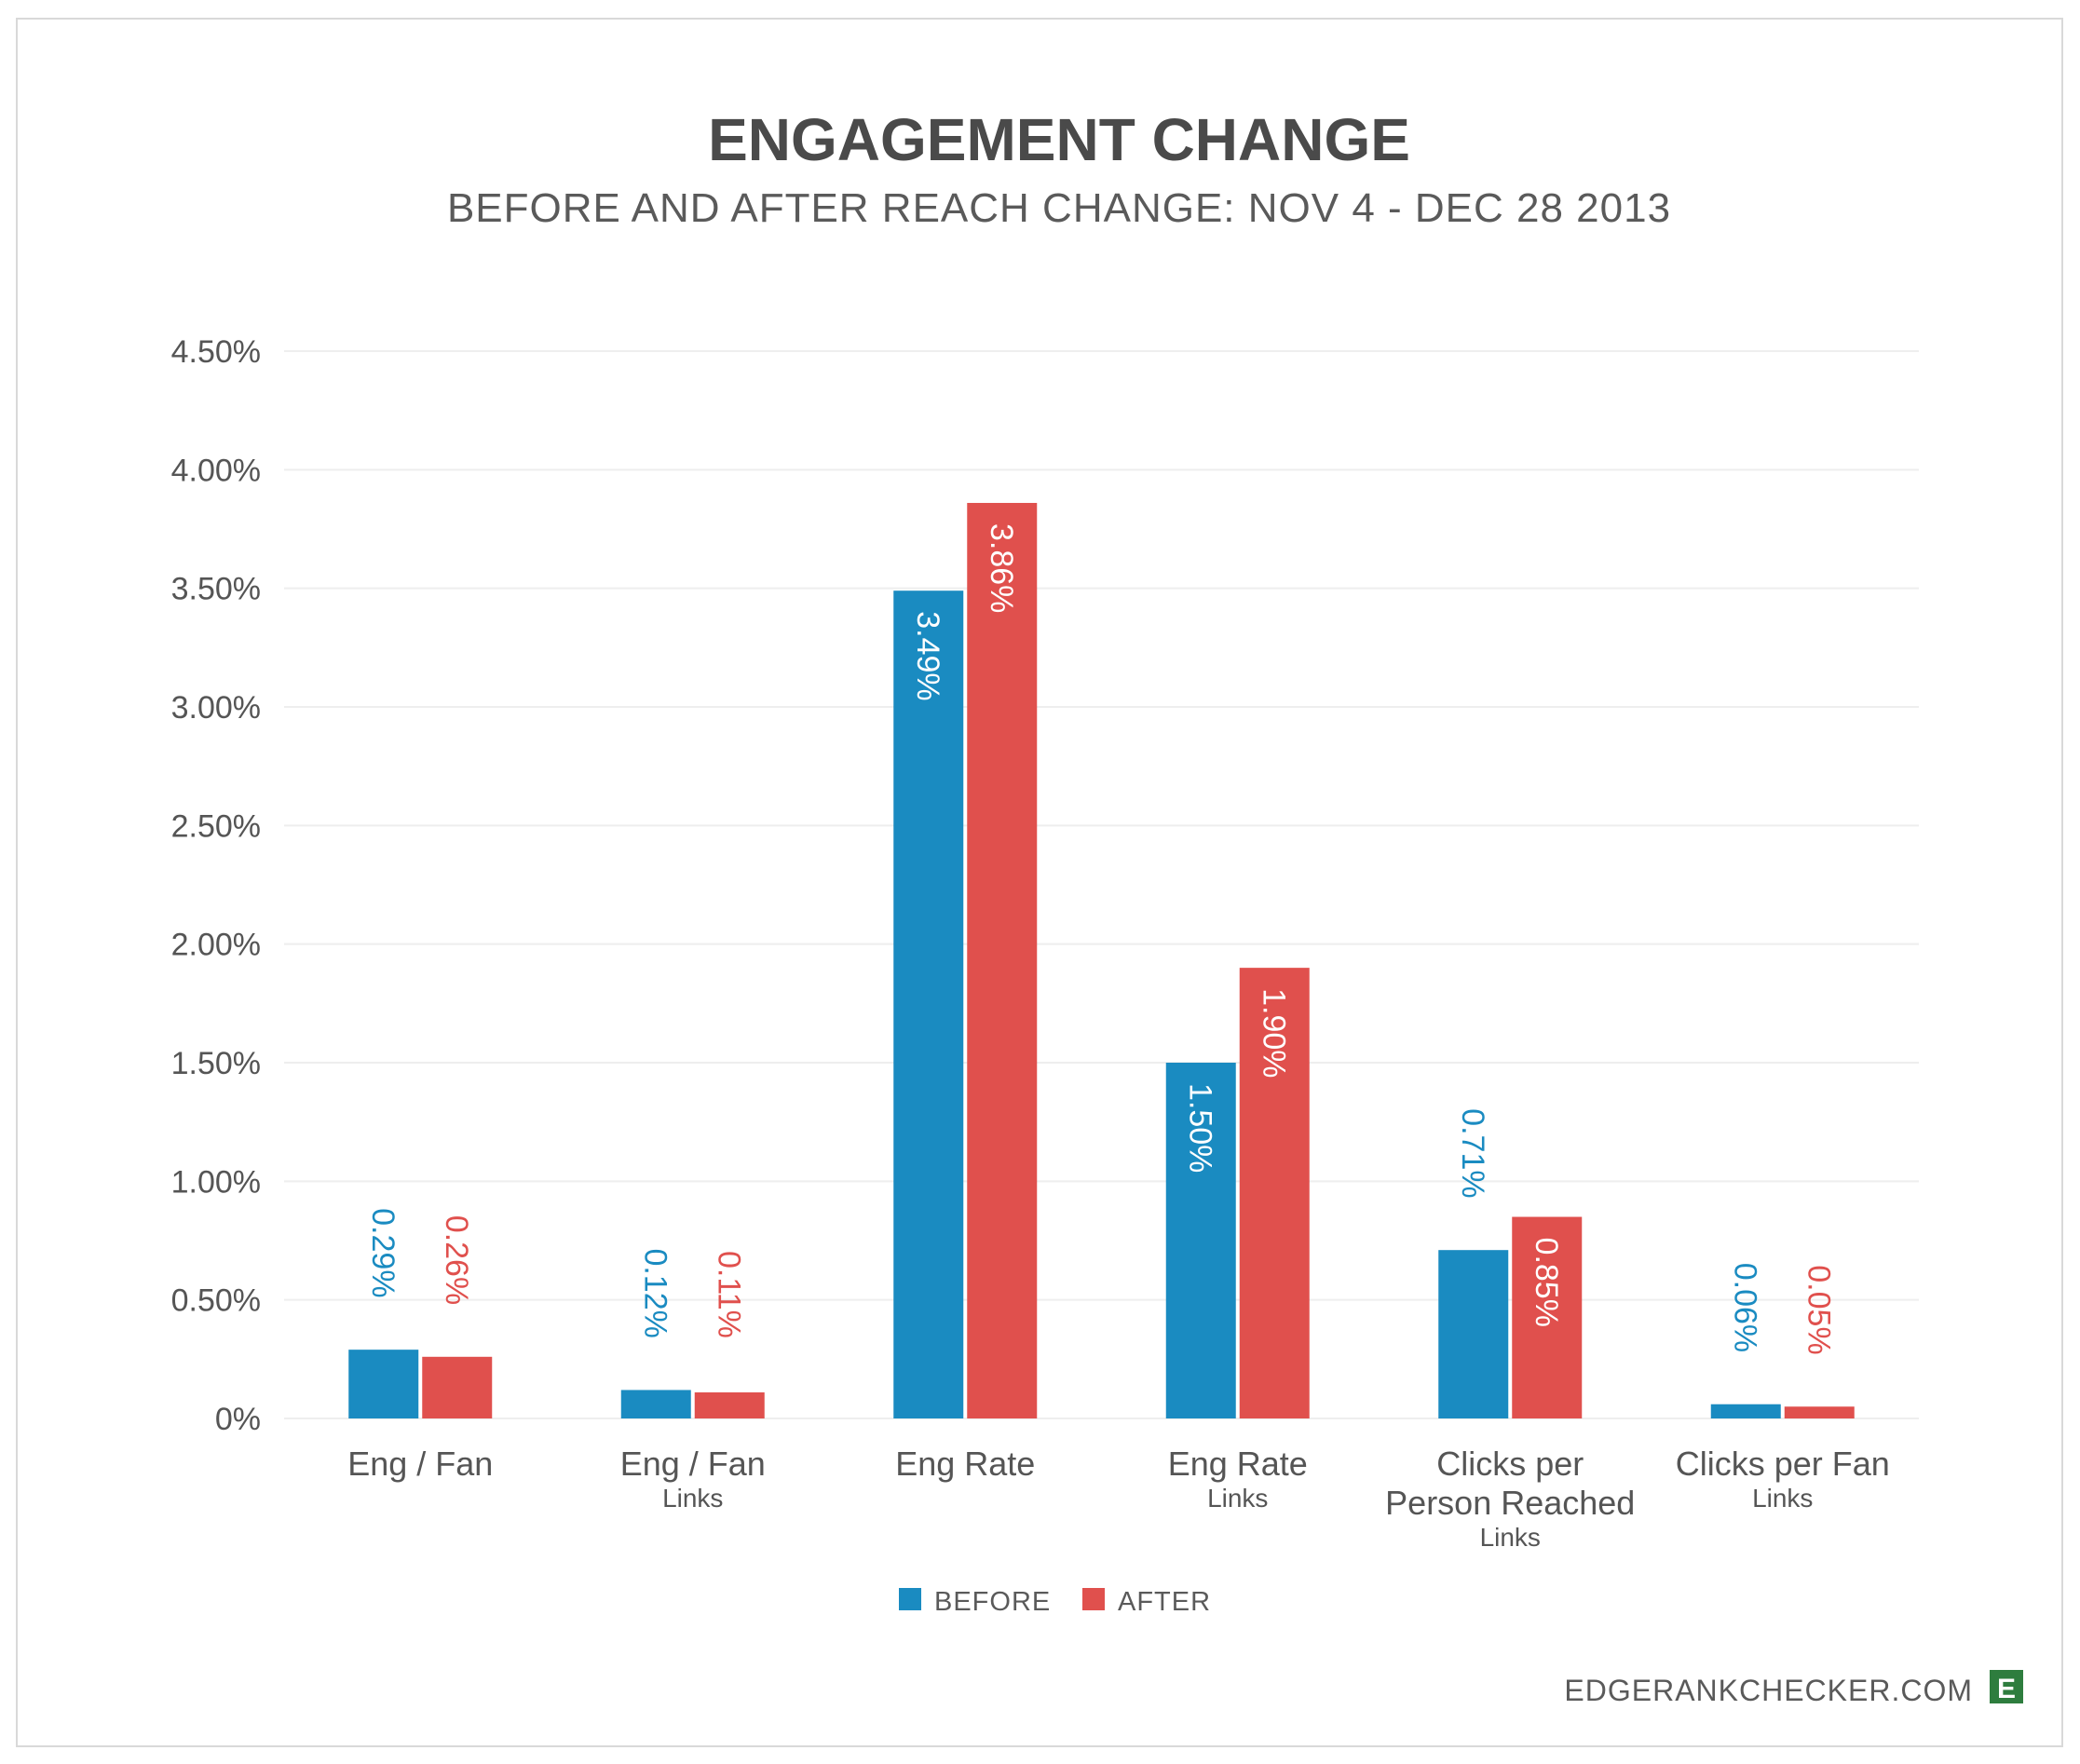 This screenshot has height=1764, width=2080. Describe the element at coordinates (1510, 1464) in the screenshot. I see `category-label-4-0: Clicks per` at that location.